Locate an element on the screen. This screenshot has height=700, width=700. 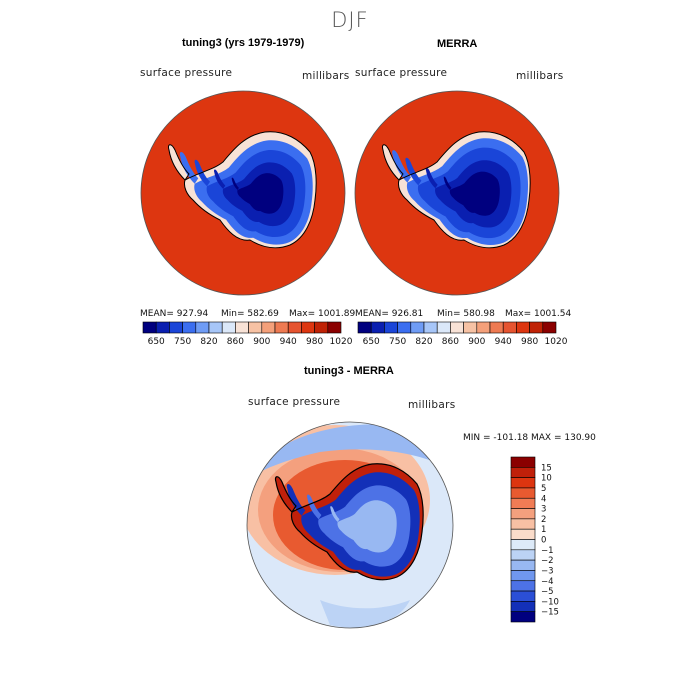
diff-colorbar-tick-label: 3 is located at coordinates (543, 510).